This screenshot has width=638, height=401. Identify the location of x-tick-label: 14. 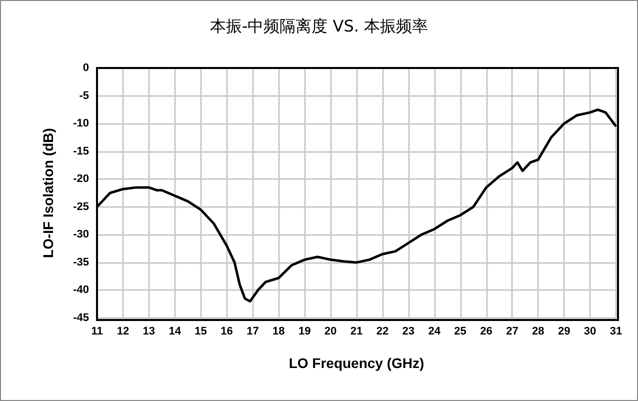
(175, 332).